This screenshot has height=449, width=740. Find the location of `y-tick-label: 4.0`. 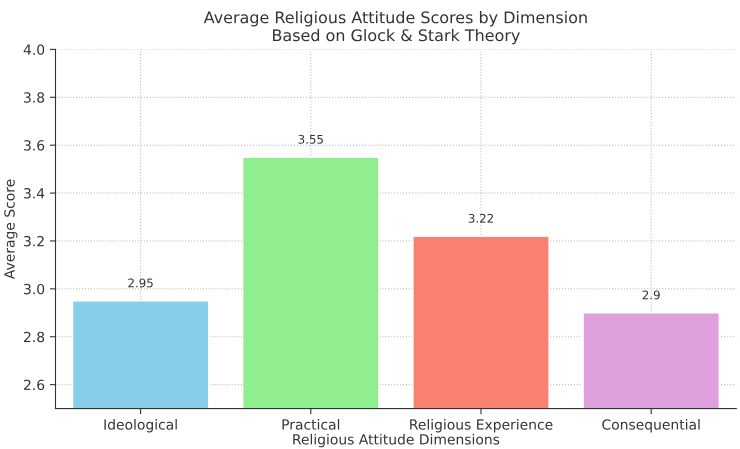

y-tick-label: 4.0 is located at coordinates (34, 49).